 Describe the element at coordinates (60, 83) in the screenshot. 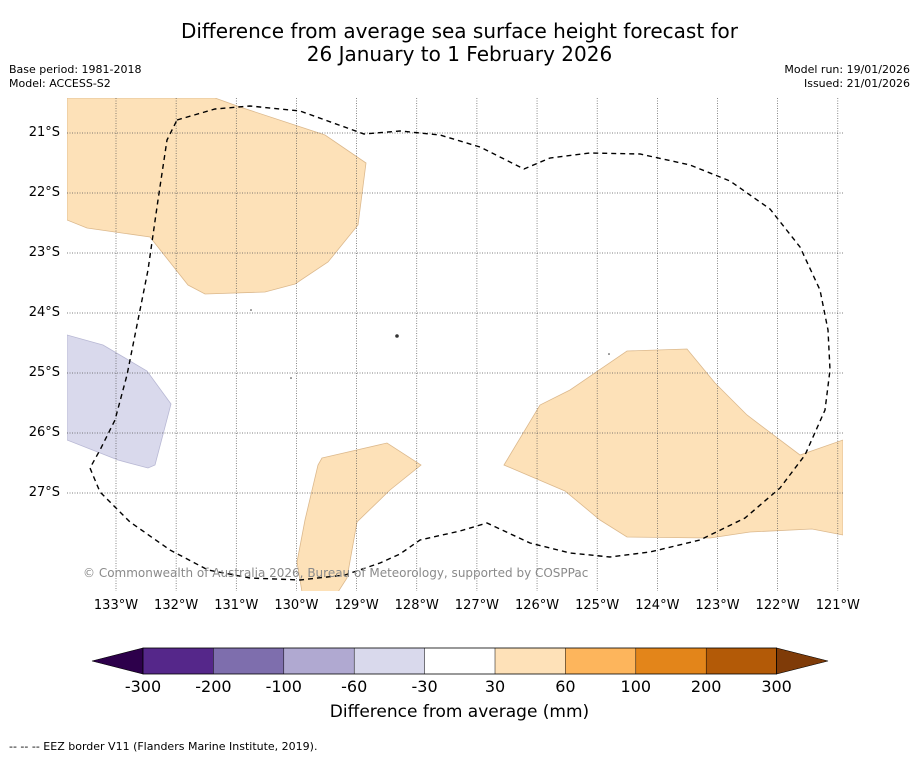

I see `model-text: Model: ACCESS-S2` at that location.